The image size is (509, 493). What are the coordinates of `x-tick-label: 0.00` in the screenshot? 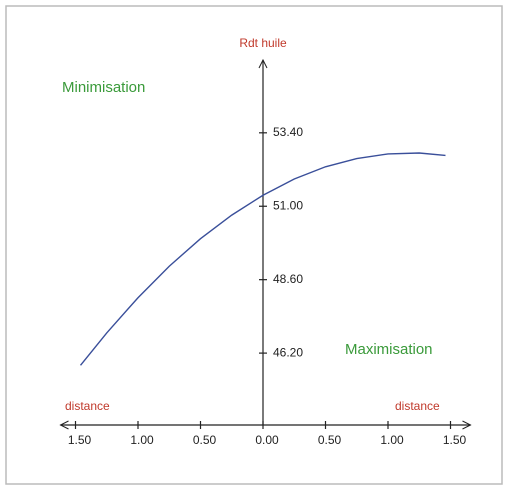 It's located at (267, 440).